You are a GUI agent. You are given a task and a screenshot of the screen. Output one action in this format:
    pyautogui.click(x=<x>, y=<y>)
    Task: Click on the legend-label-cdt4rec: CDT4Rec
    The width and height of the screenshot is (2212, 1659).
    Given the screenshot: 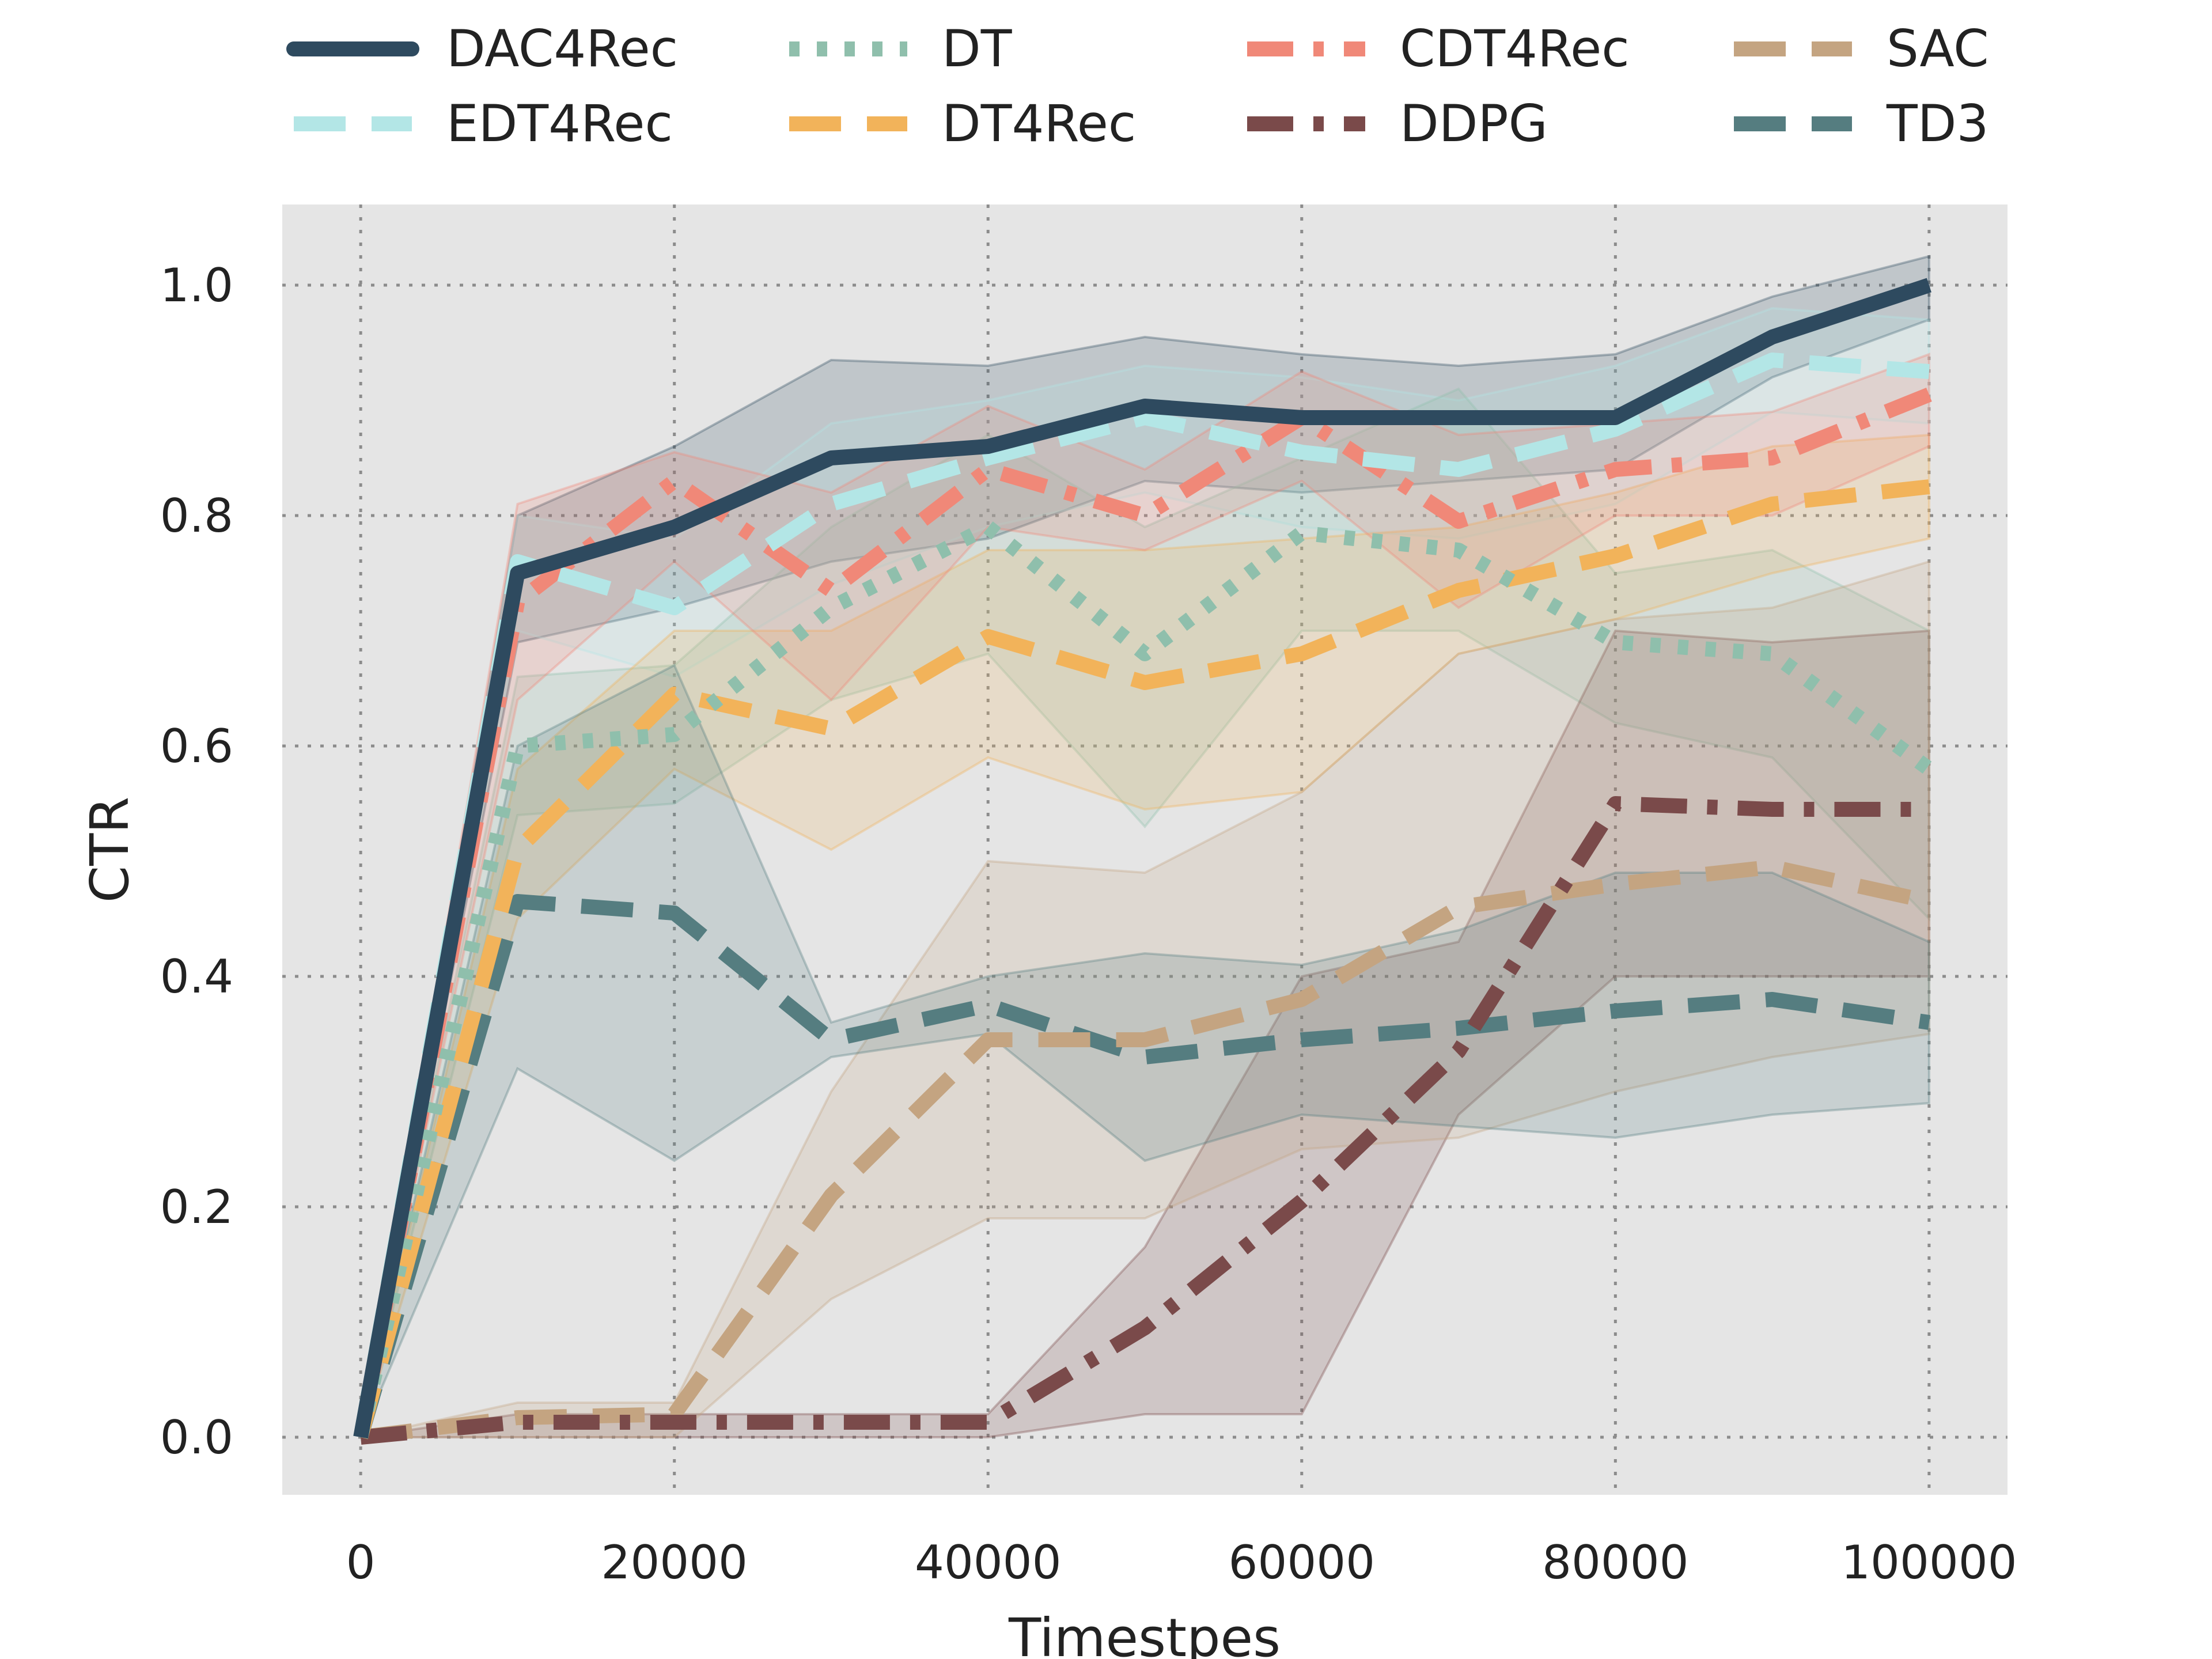 What is the action you would take?
    pyautogui.click(x=1515, y=48)
    